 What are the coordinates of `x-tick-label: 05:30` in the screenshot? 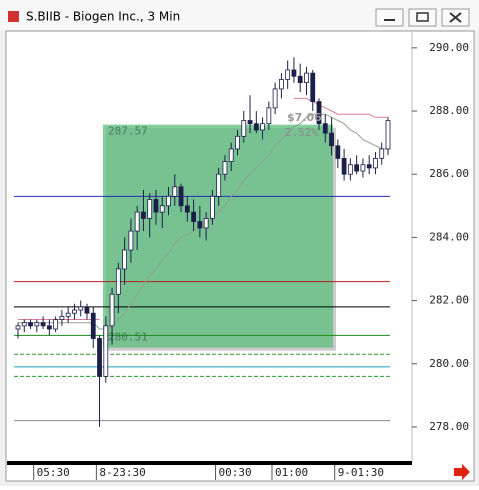 It's located at (53, 472).